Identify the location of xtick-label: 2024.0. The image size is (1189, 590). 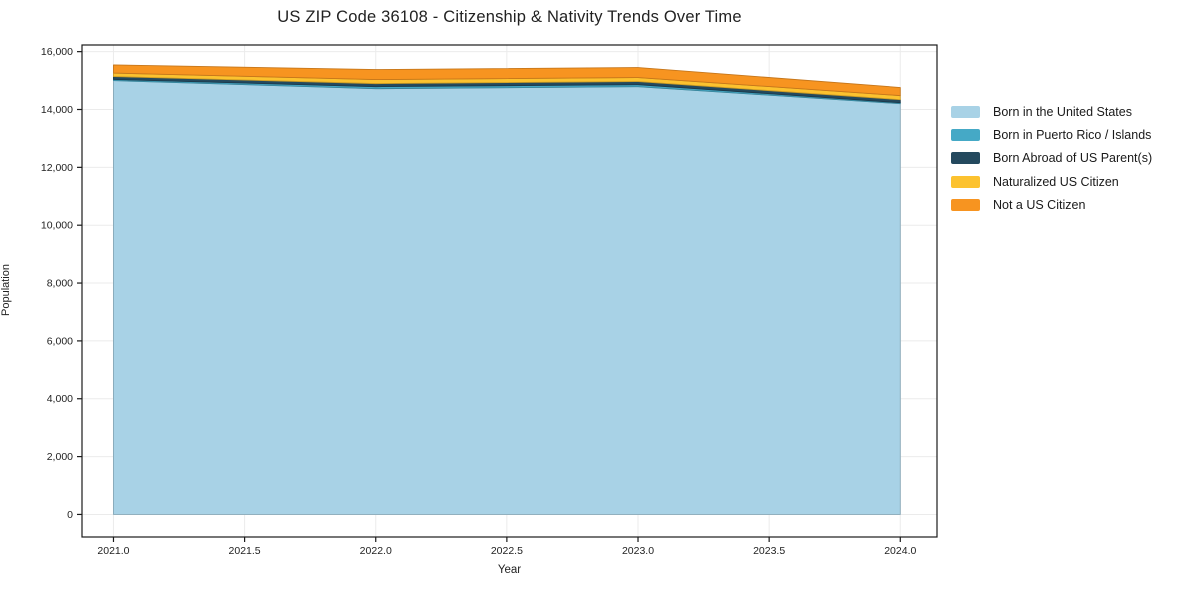
(900, 551).